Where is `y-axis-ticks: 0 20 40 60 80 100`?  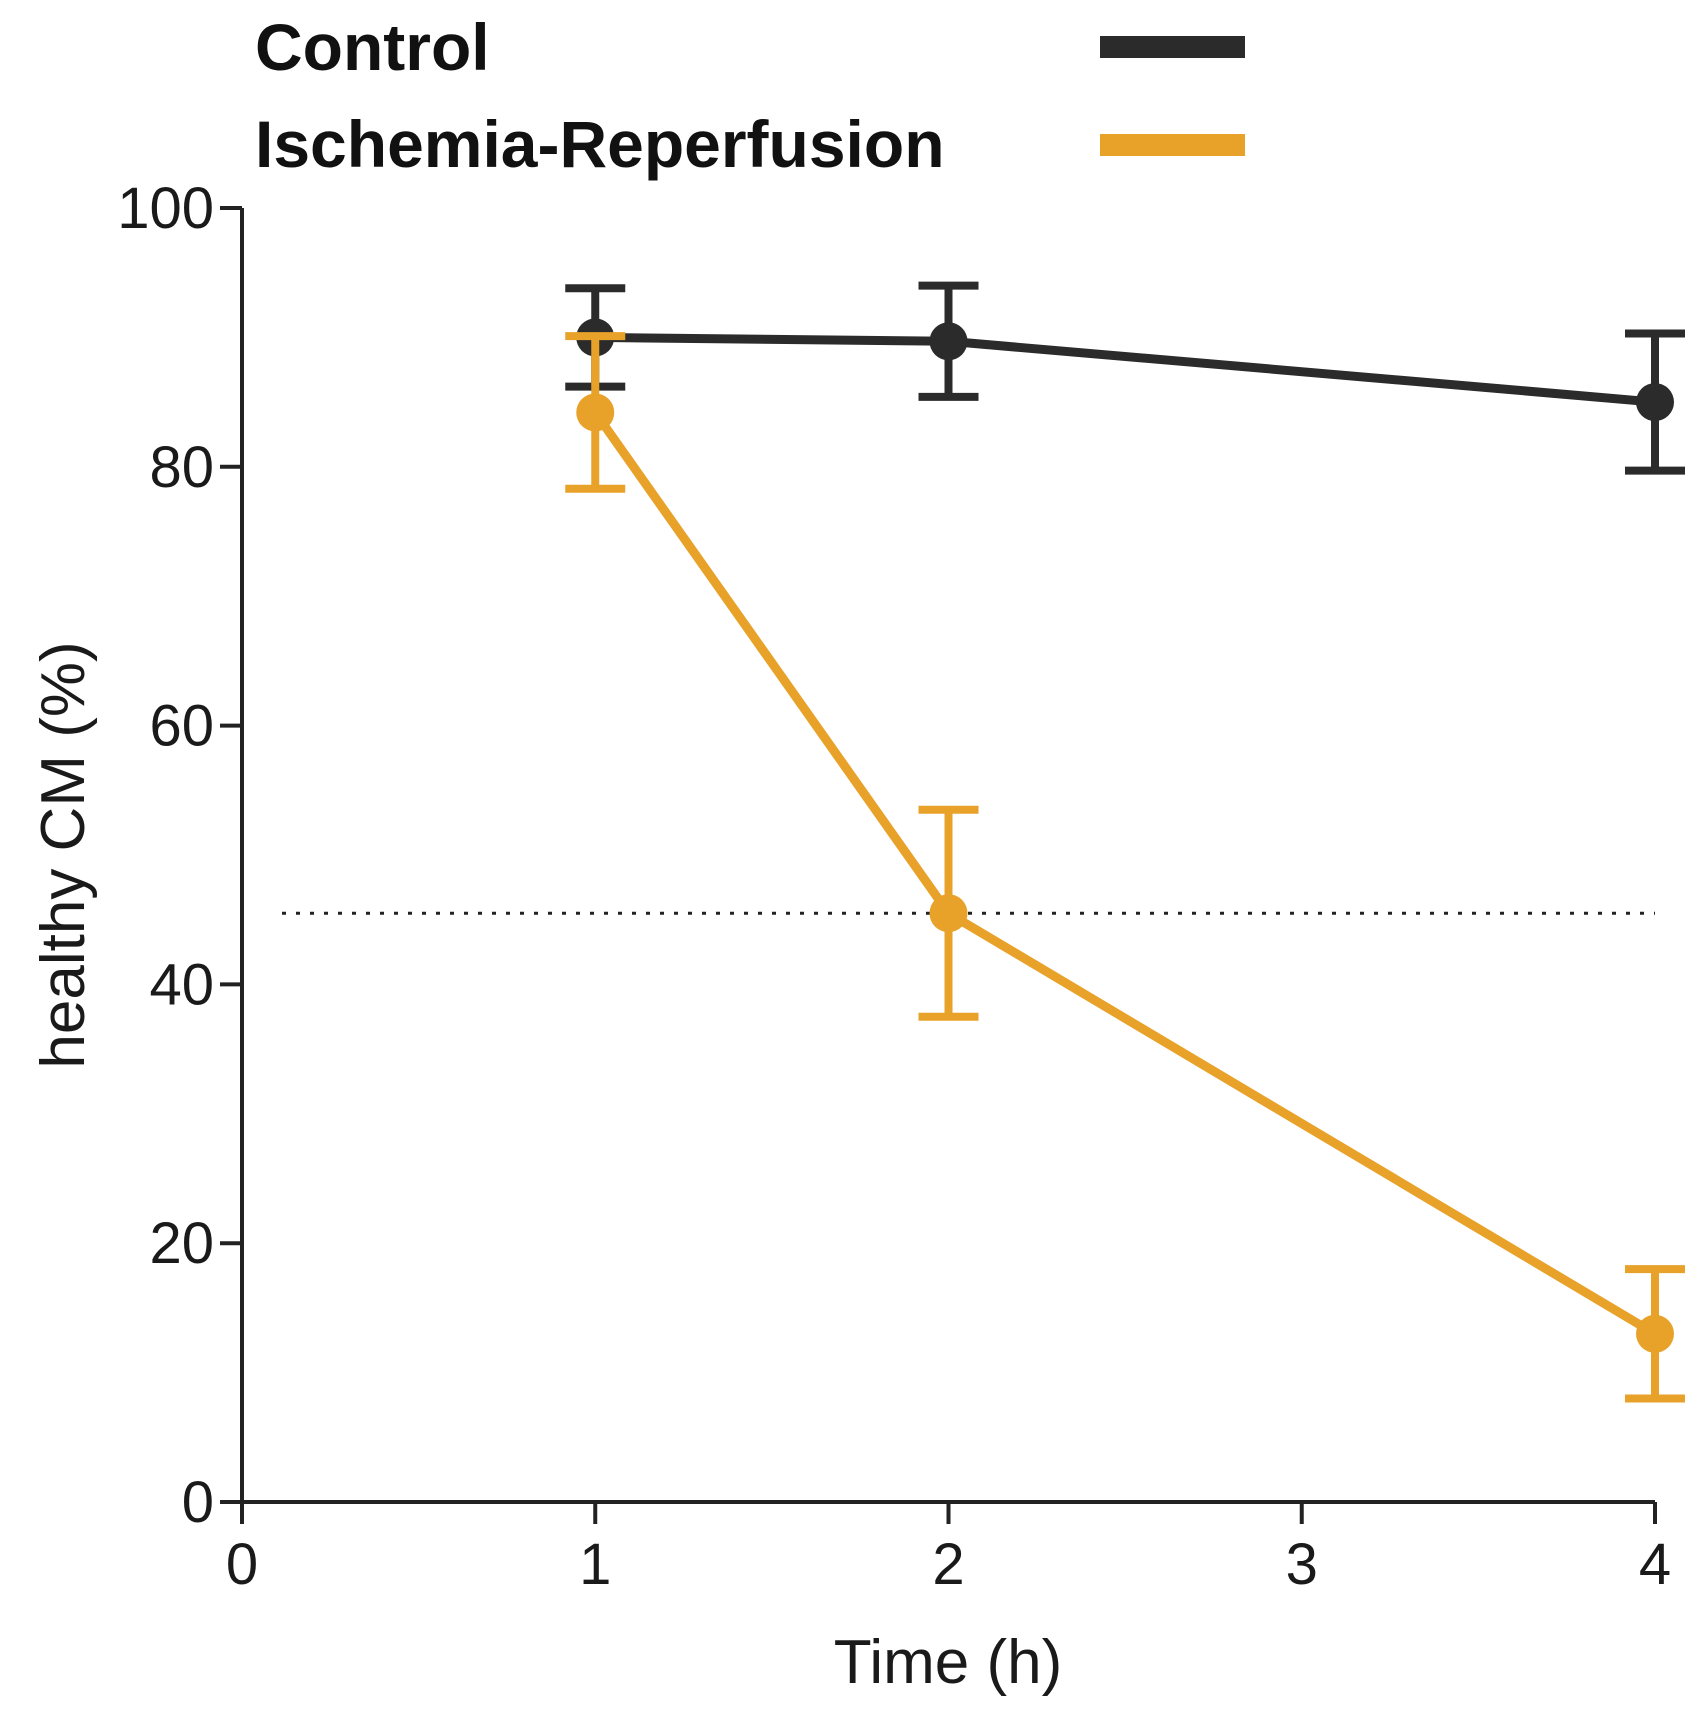 y-axis-ticks: 0 20 40 60 80 100 is located at coordinates (179, 855).